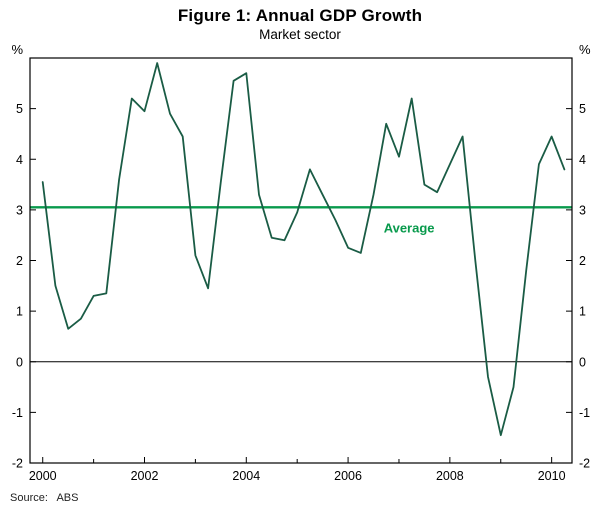  I want to click on y-axis-label-left: 1, so click(19, 312).